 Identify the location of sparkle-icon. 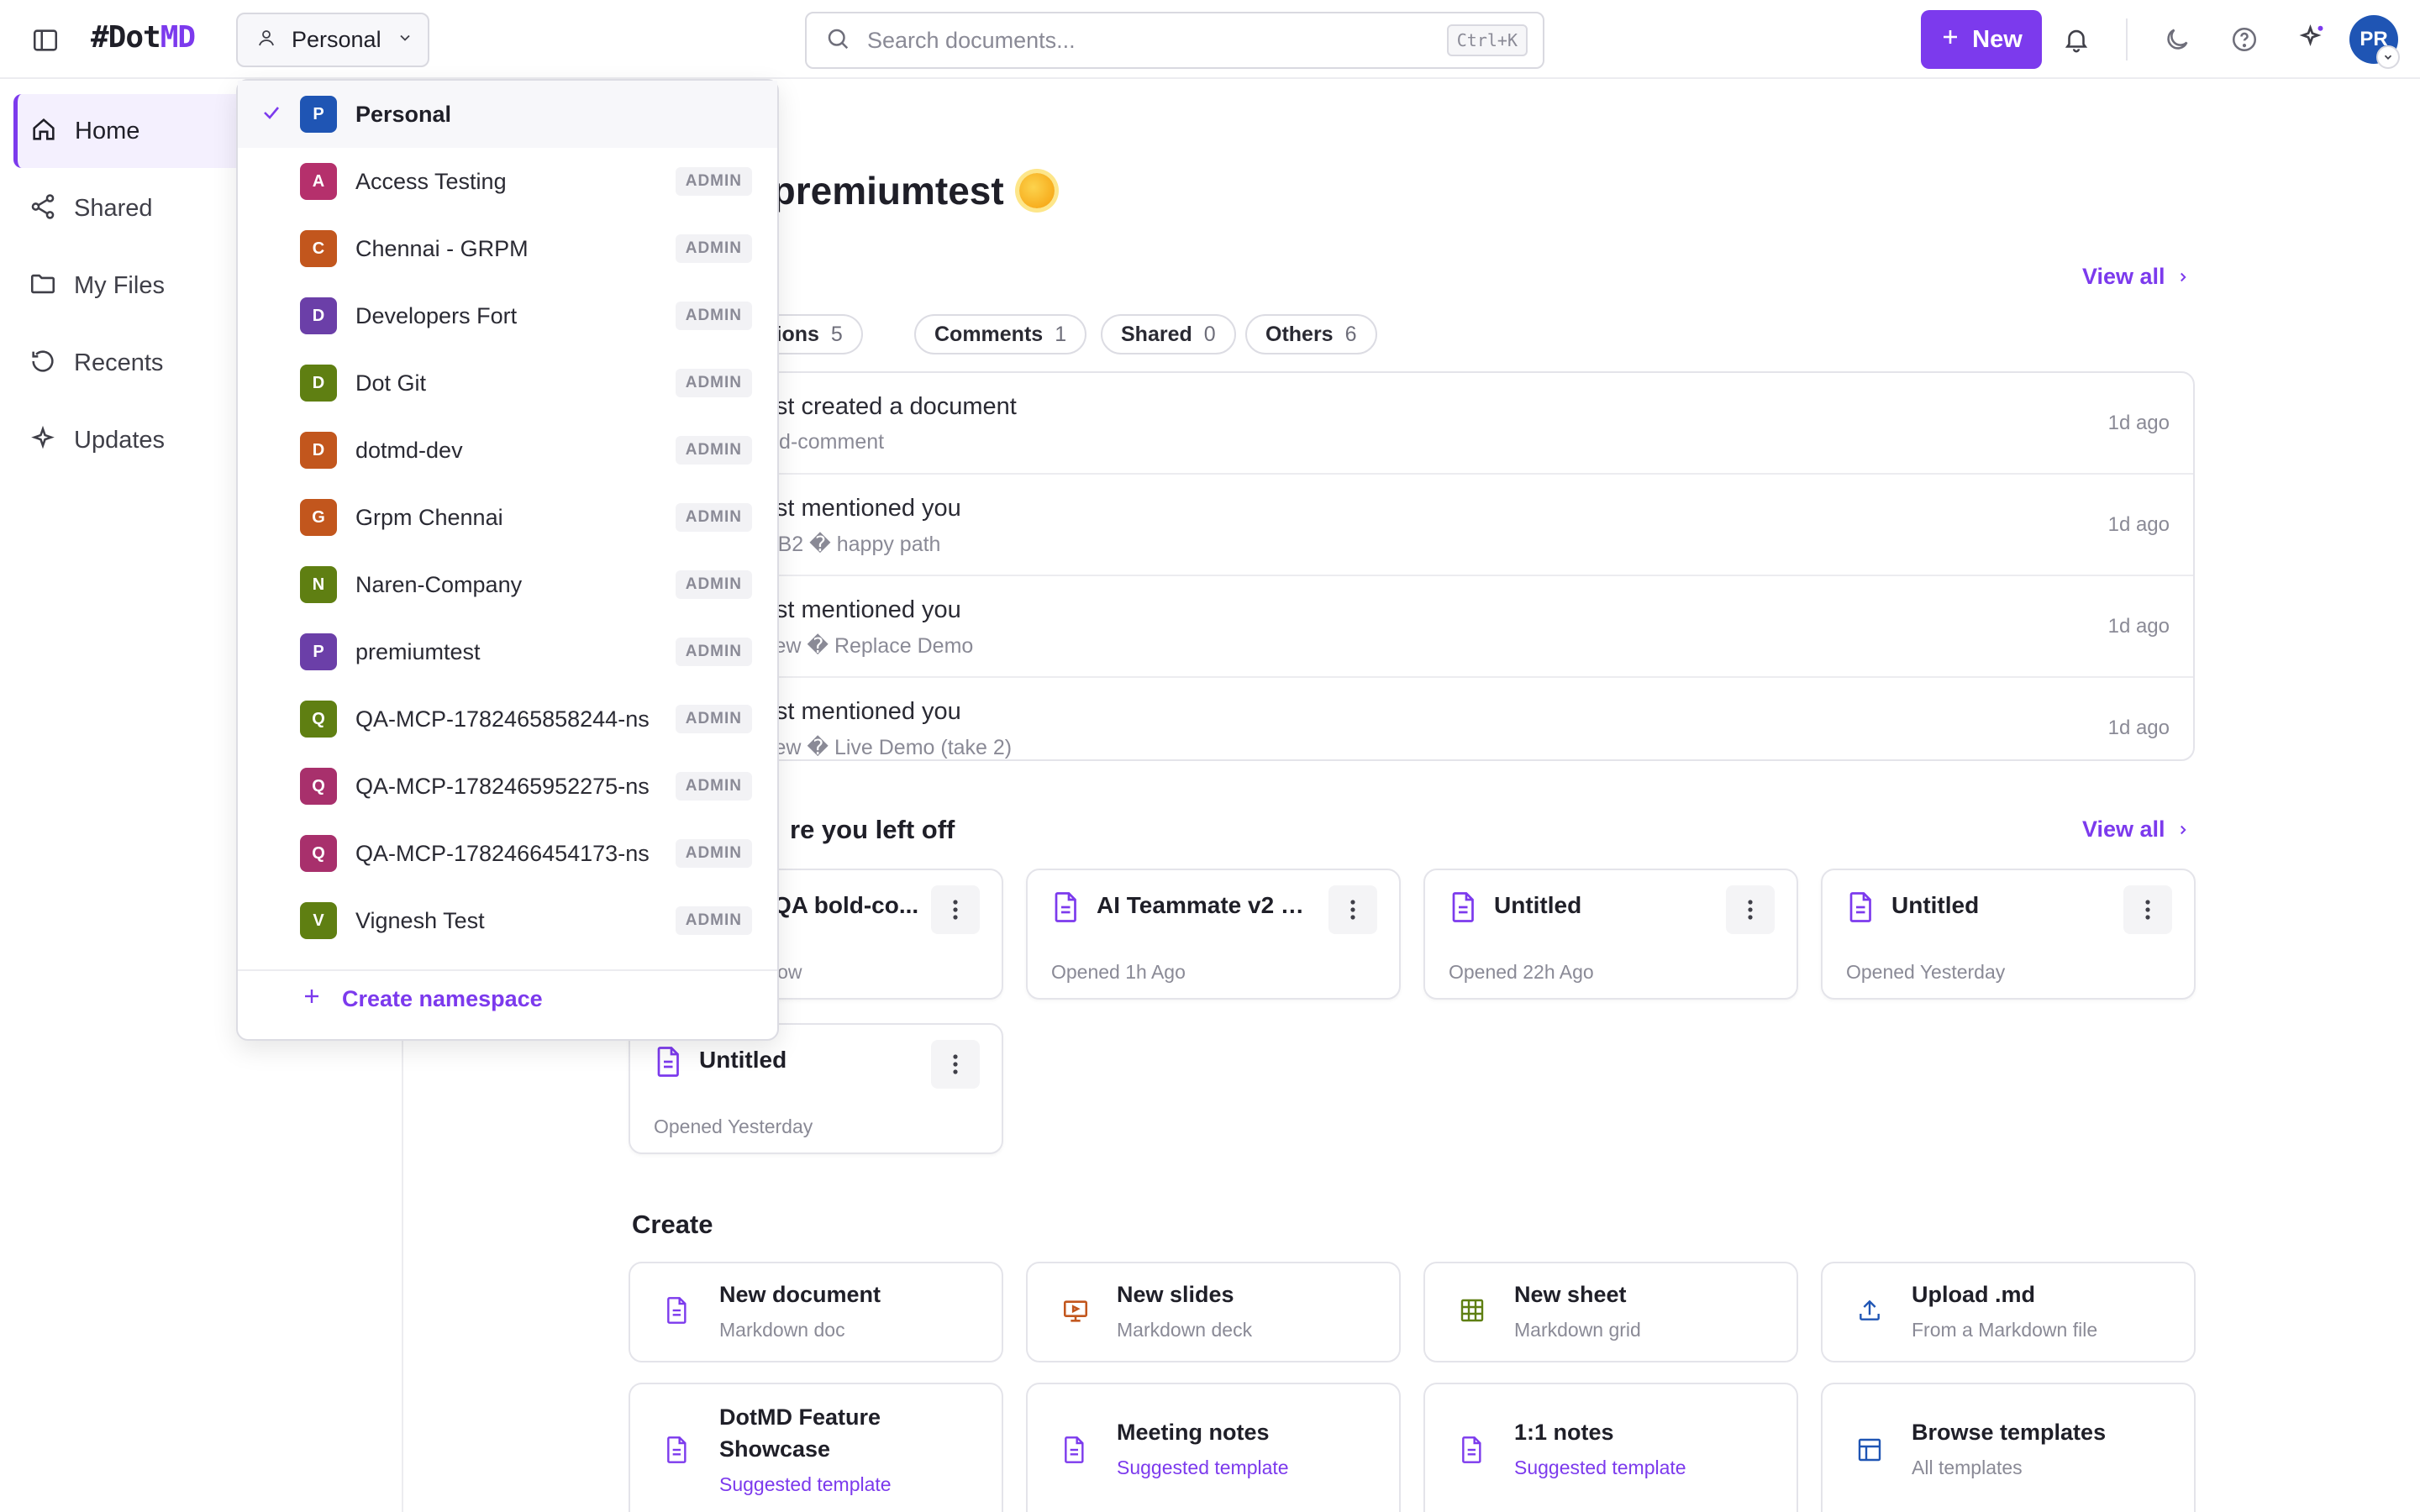
(43, 440).